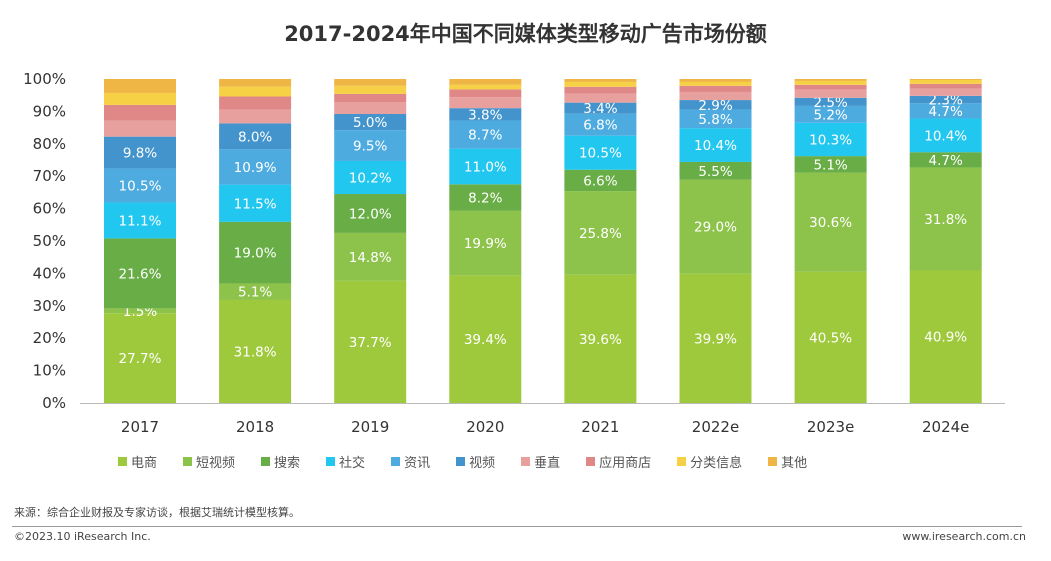 Image resolution: width=1051 pixels, height=561 pixels. What do you see at coordinates (946, 112) in the screenshot?
I see `data-label: 4.7%` at bounding box center [946, 112].